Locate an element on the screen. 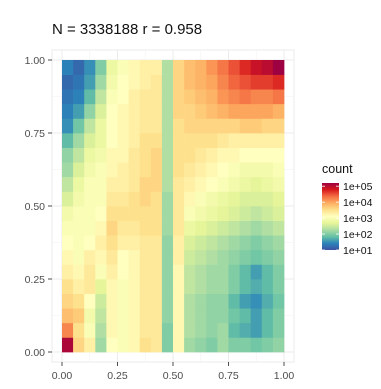 This screenshot has width=381, height=389. x-tick-label: 0.00 is located at coordinates (62, 376).